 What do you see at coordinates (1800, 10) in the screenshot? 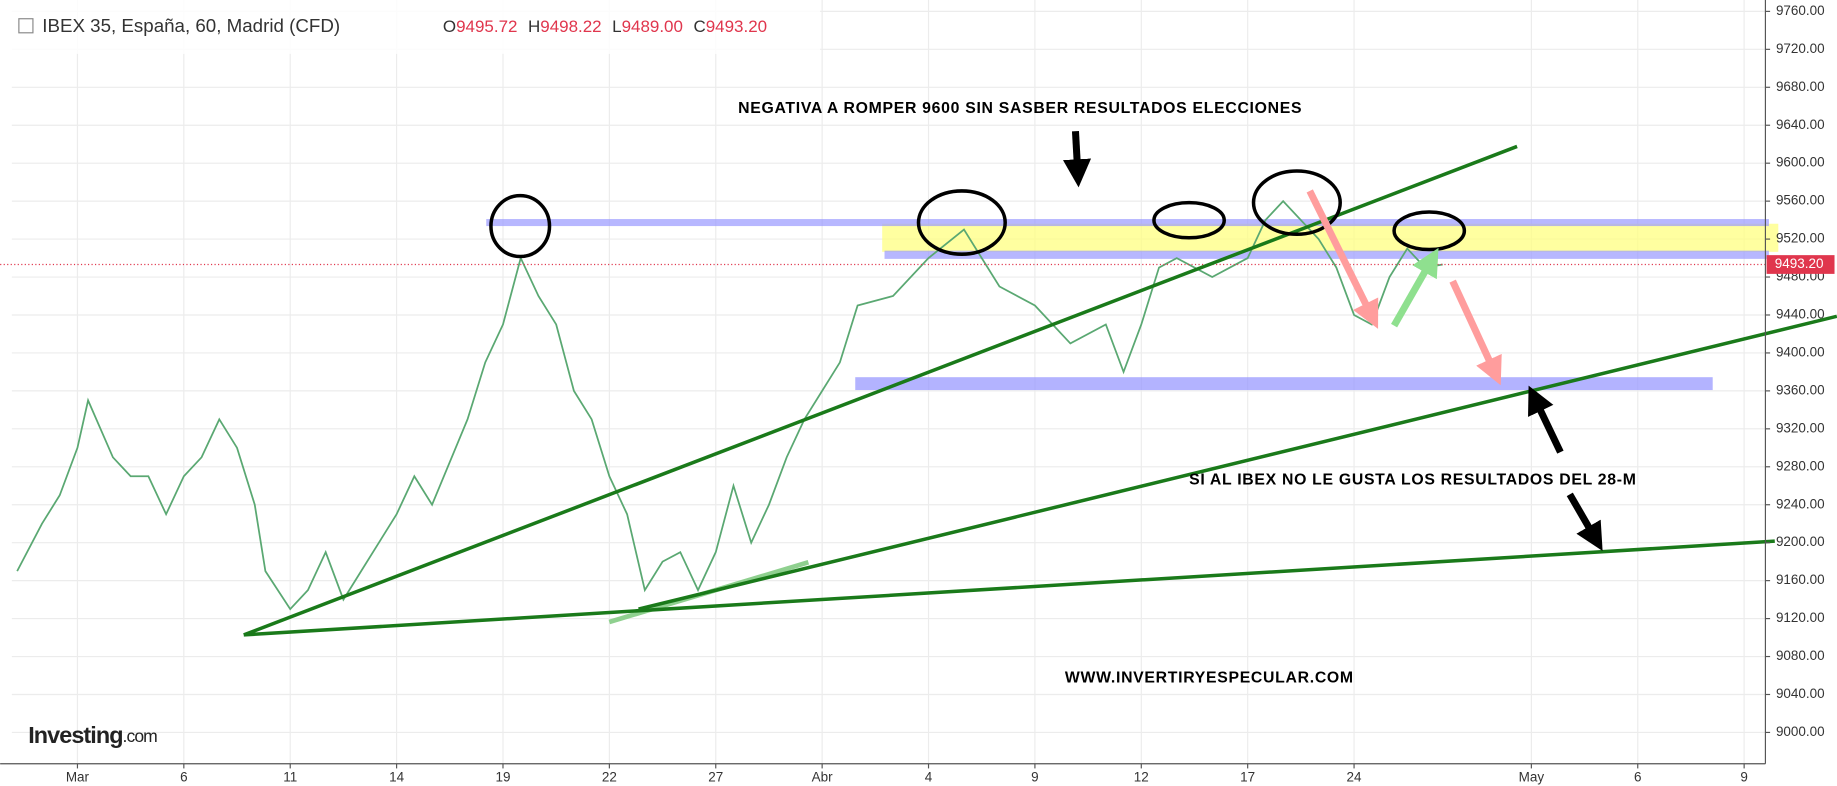
I see `y-tick-label: 9760.00` at bounding box center [1800, 10].